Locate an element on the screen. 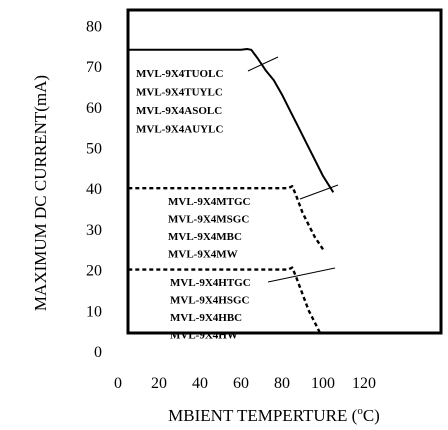 The image size is (448, 430). y-tick-label: 80 is located at coordinates (94, 26).